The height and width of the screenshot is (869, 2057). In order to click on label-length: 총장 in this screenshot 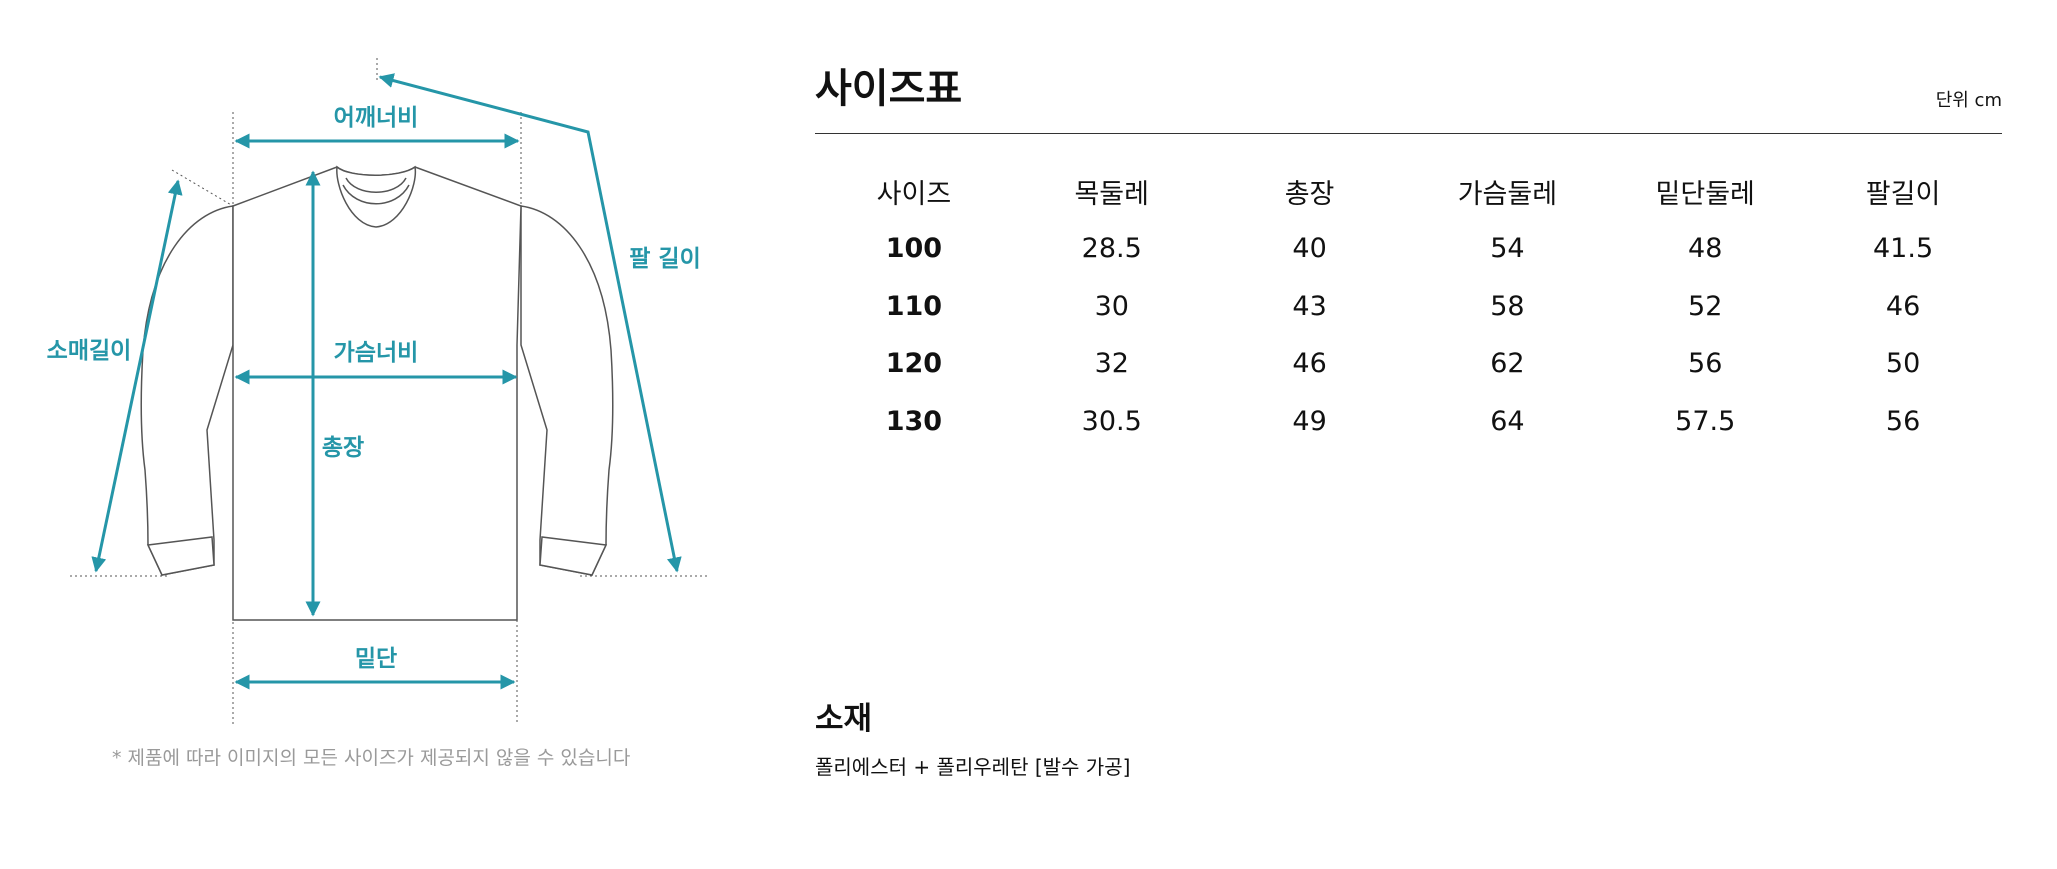, I will do `click(343, 448)`.